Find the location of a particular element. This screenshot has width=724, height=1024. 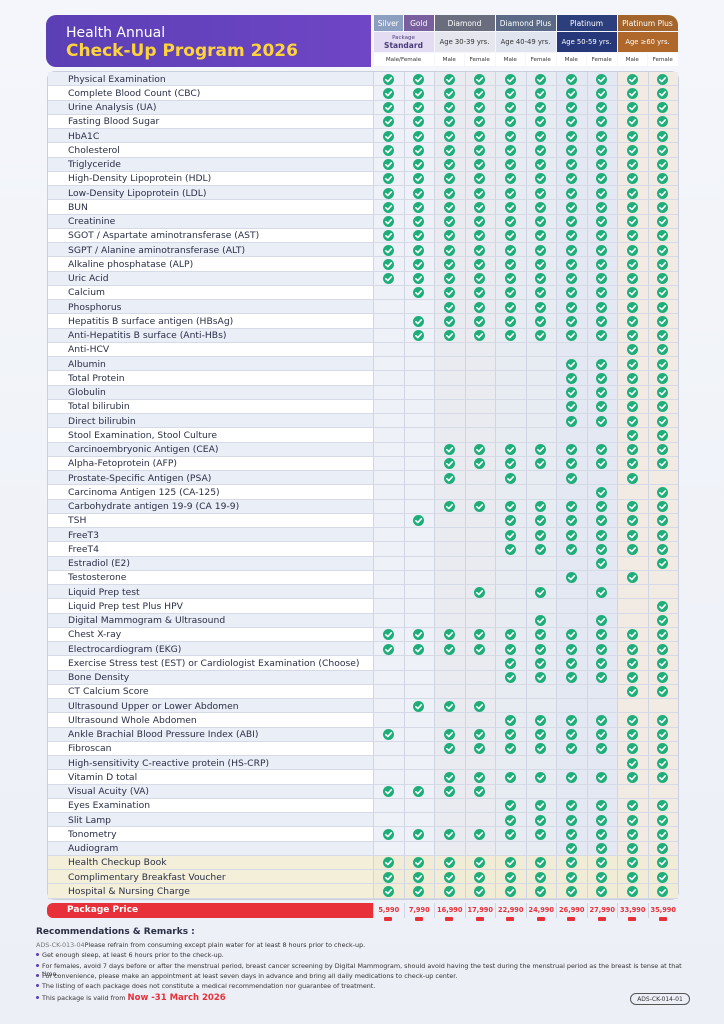

row-label: Direct bilirubin is located at coordinates (102, 421).